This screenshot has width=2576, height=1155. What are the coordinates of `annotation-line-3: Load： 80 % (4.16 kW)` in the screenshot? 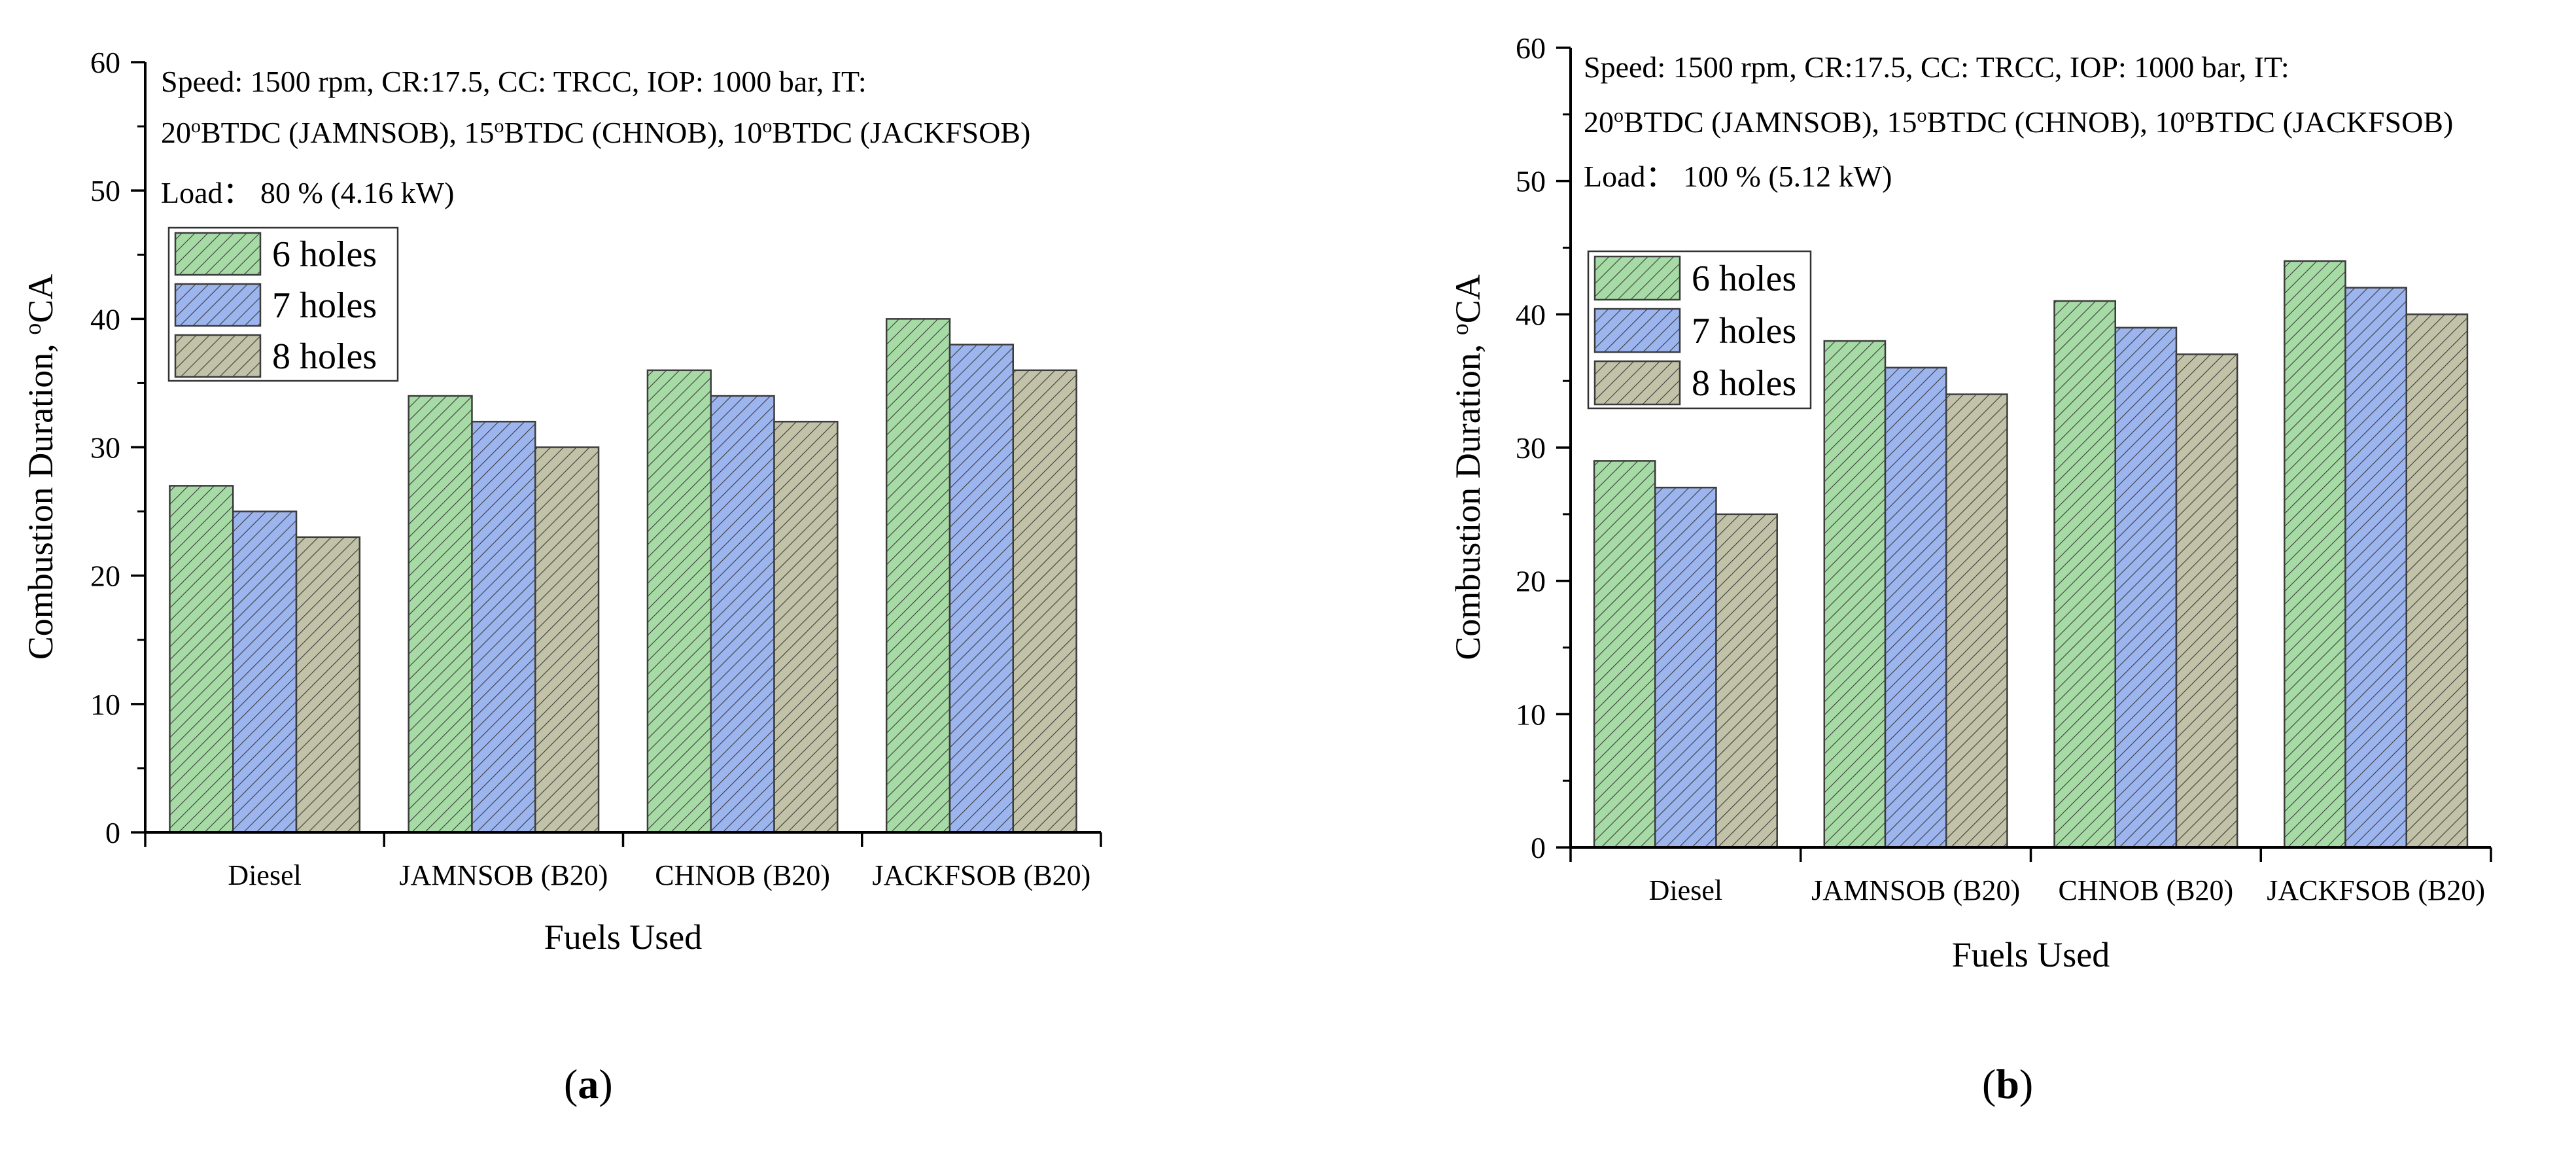 It's located at (307, 192).